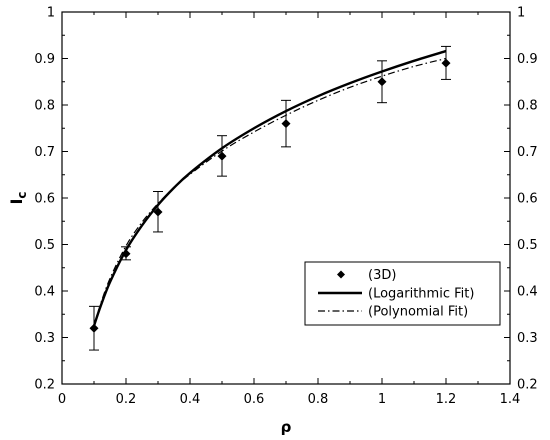 The height and width of the screenshot is (440, 550). Describe the element at coordinates (286, 427) in the screenshot. I see `x-axis-label: ρ` at that location.